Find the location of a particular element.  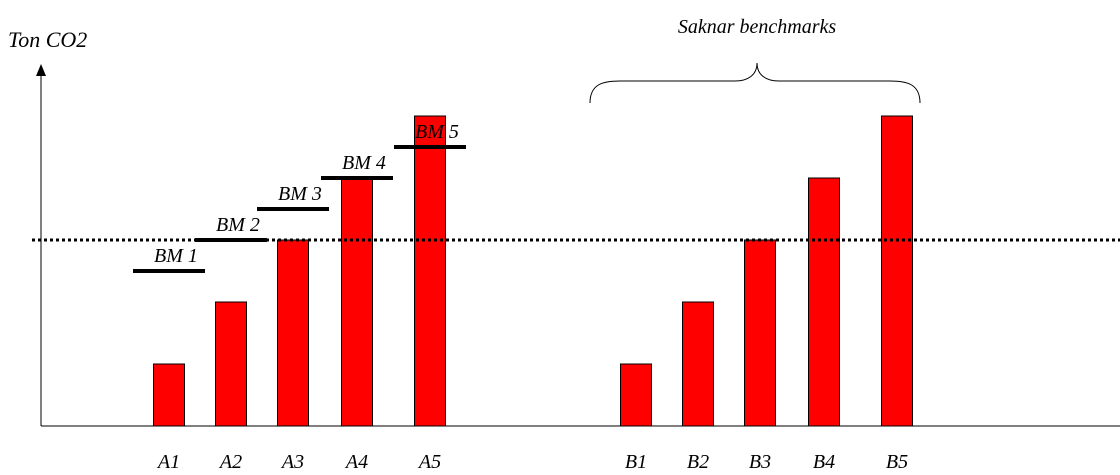

tick-label-B4: B4 is located at coordinates (824, 460).